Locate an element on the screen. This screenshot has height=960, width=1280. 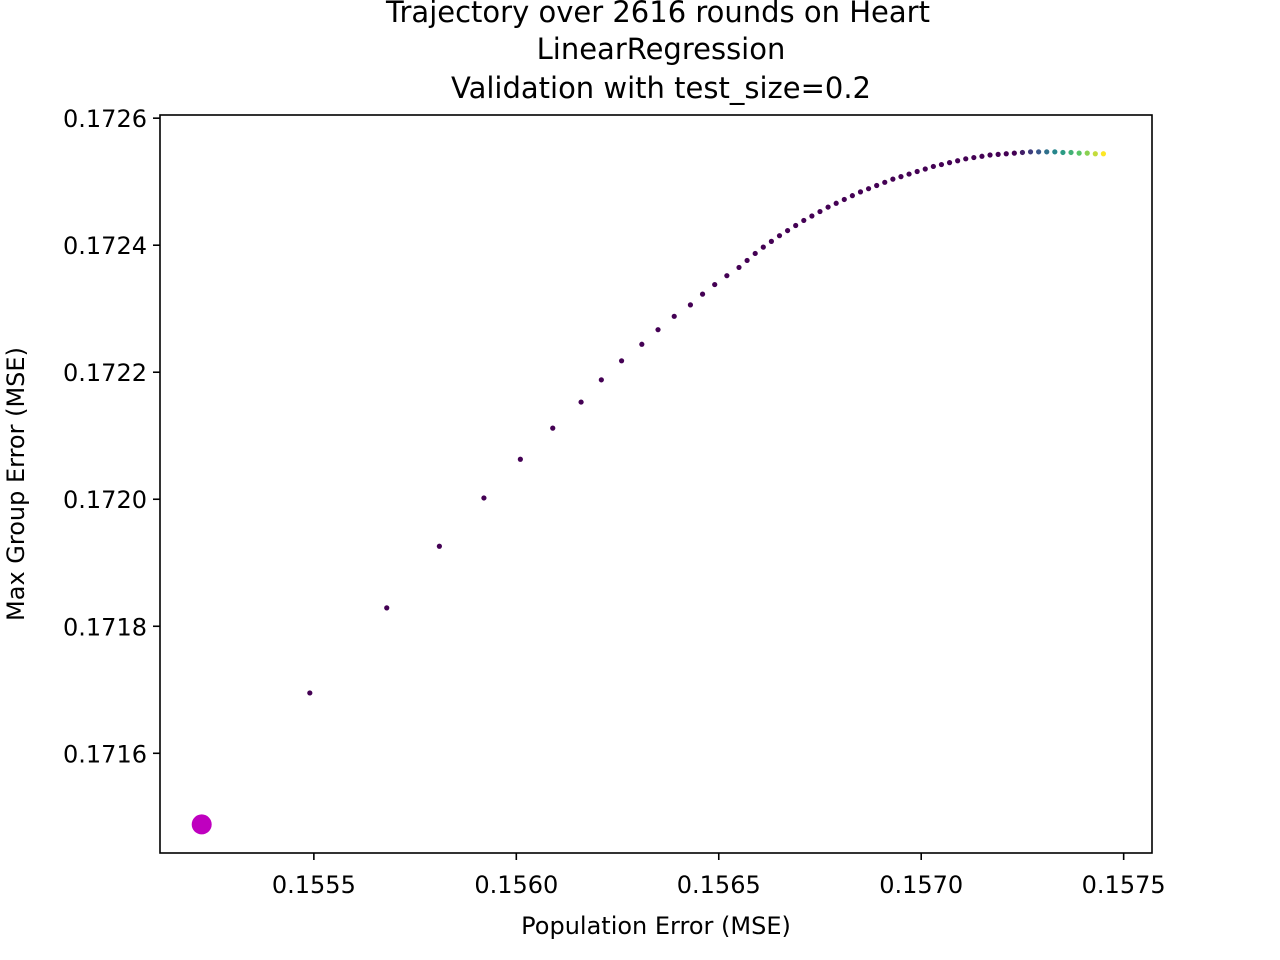
x-tick-label: 0.1555 is located at coordinates (314, 885).